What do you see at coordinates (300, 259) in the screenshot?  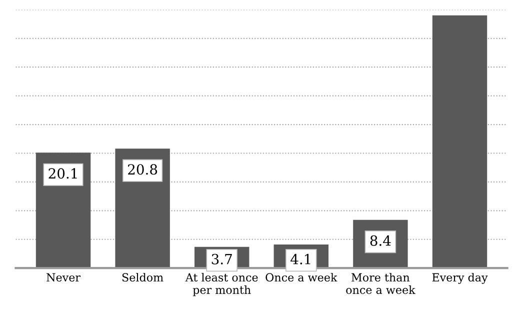 I see `data-label: 4.1` at bounding box center [300, 259].